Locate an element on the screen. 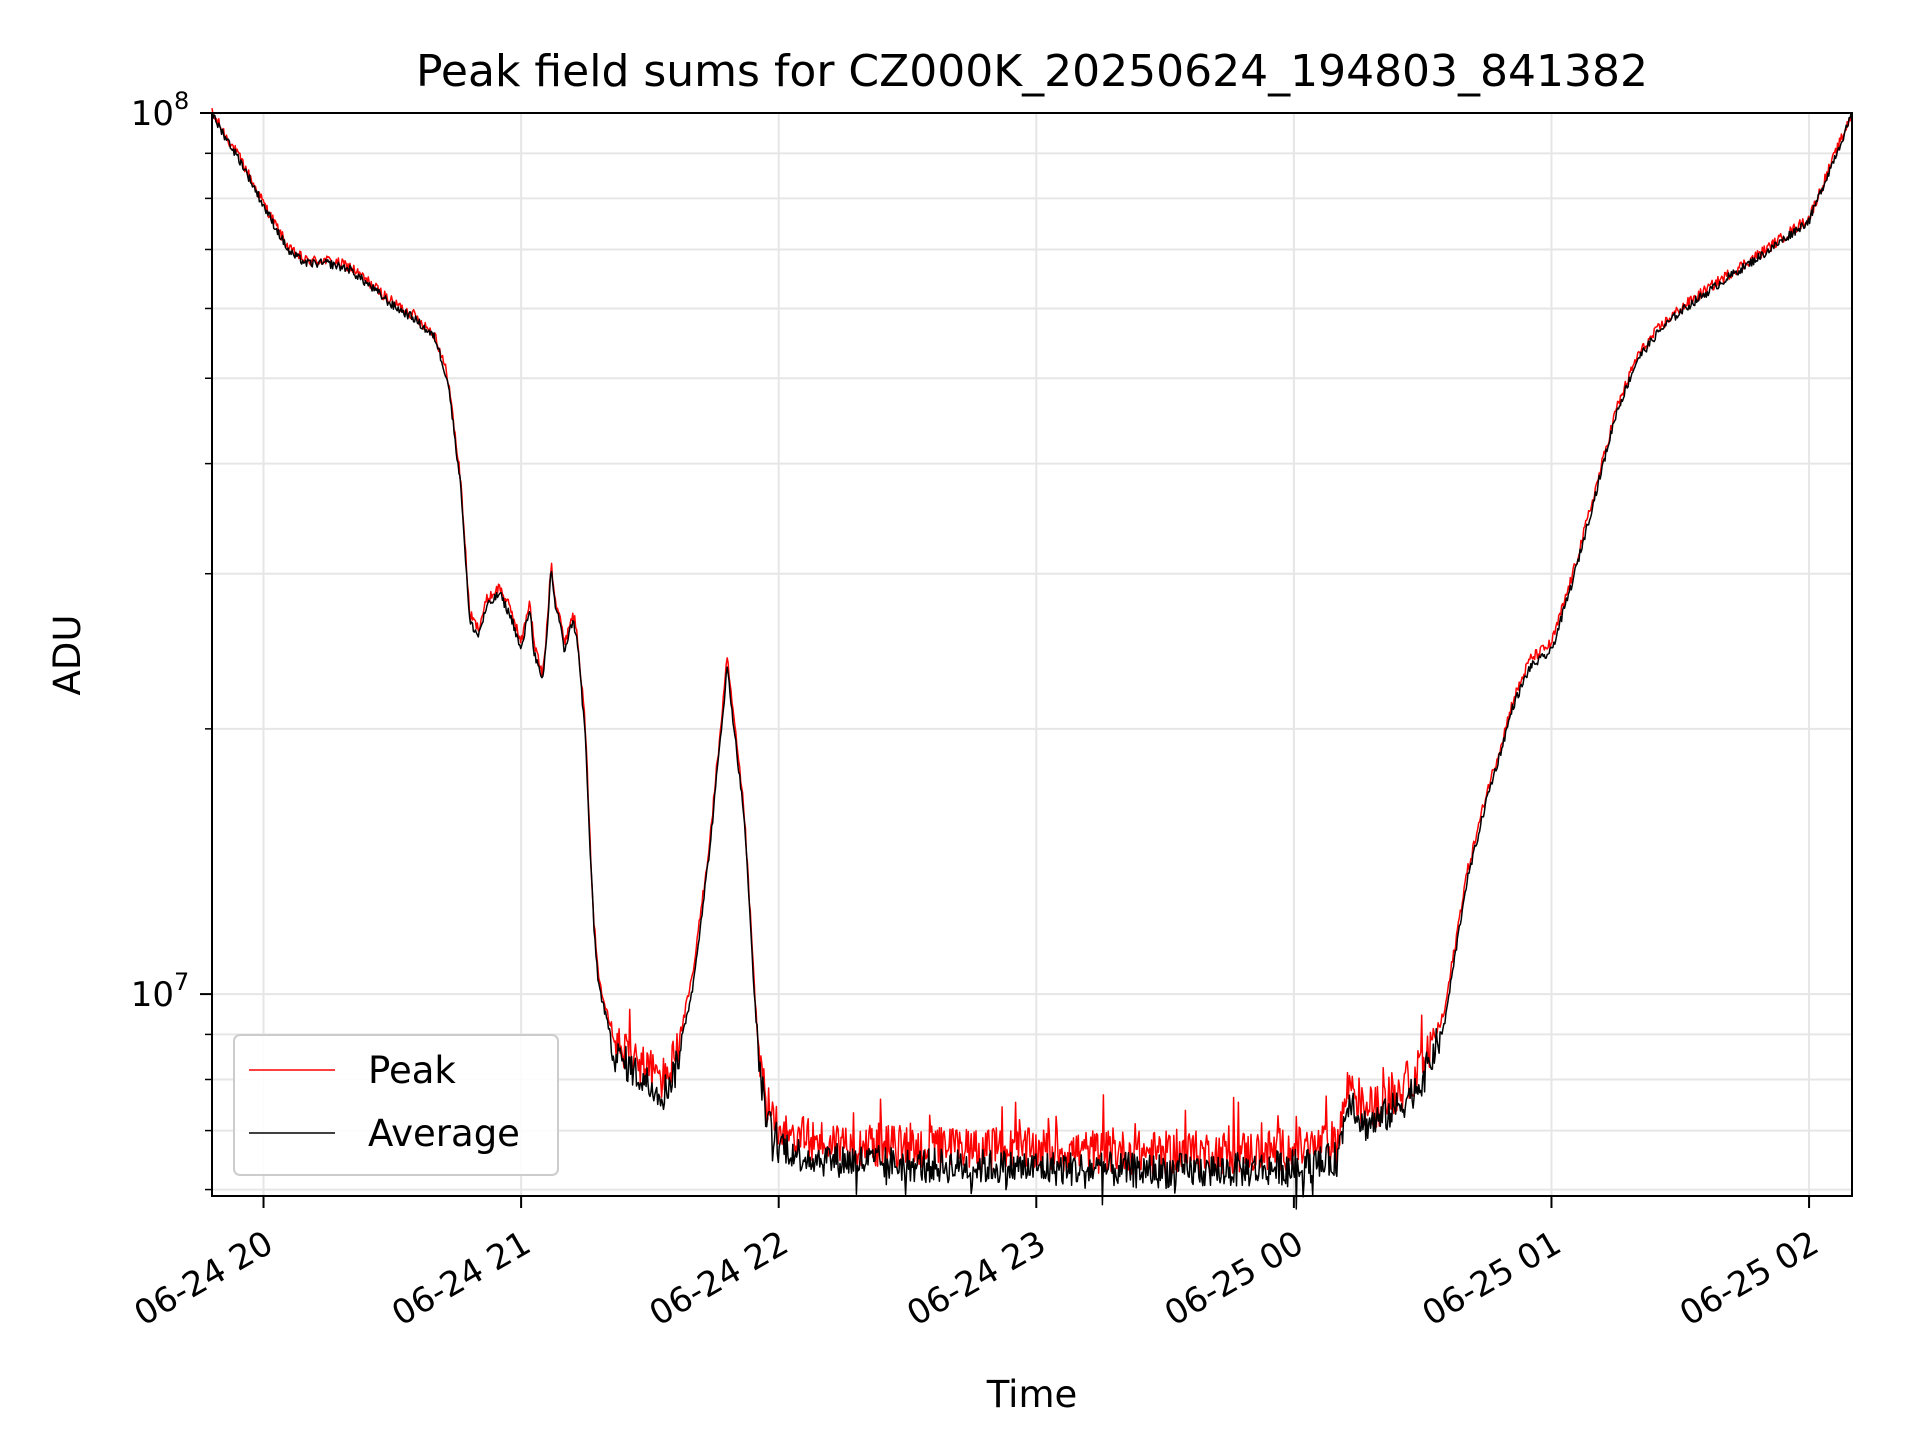 Image resolution: width=1920 pixels, height=1440 pixels. legend: Peak Average is located at coordinates (396, 1105).